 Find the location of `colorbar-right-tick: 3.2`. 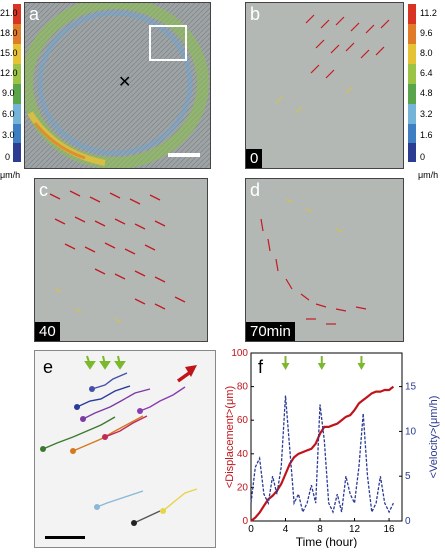

colorbar-right-tick: 3.2 is located at coordinates (426, 114).